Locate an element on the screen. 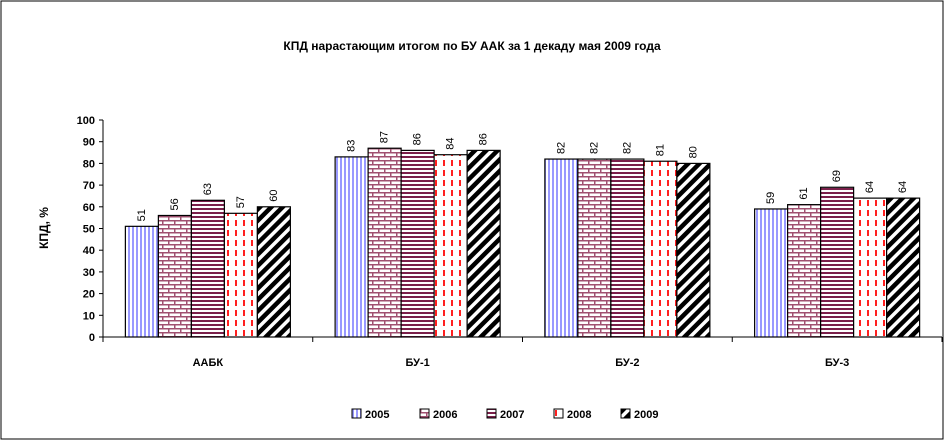 Image resolution: width=944 pixels, height=445 pixels. y-axis-label: КПД, % is located at coordinates (44, 228).